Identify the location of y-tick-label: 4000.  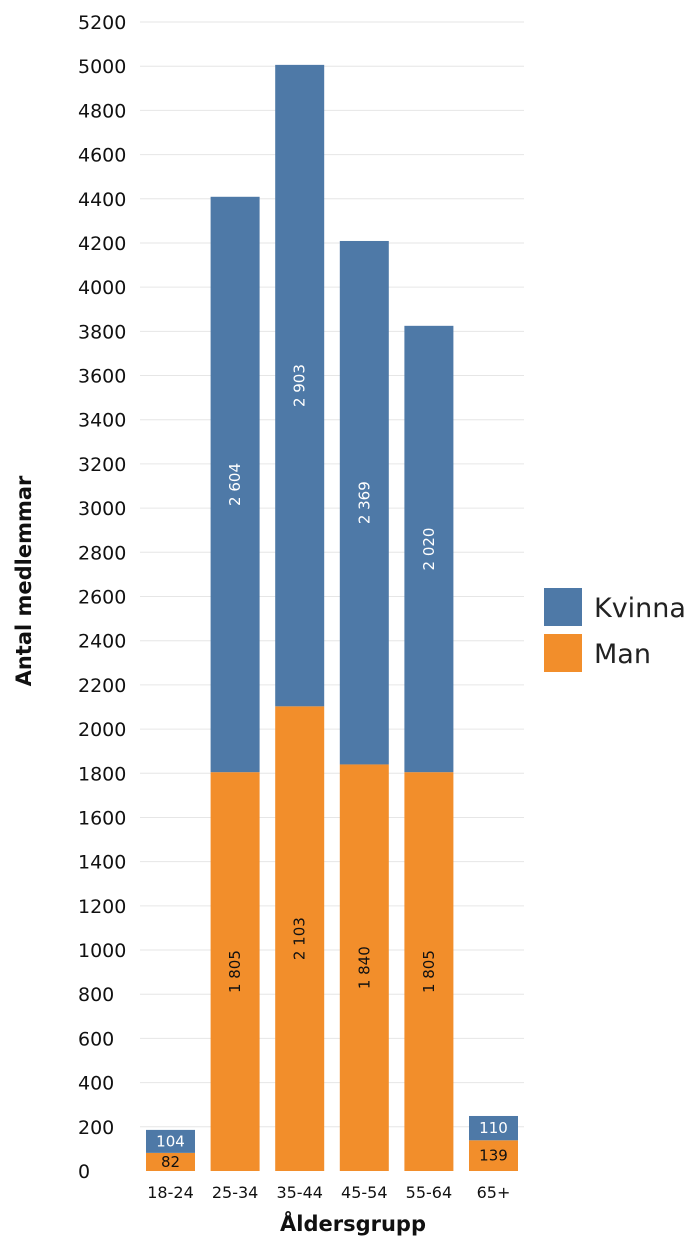
(102, 288).